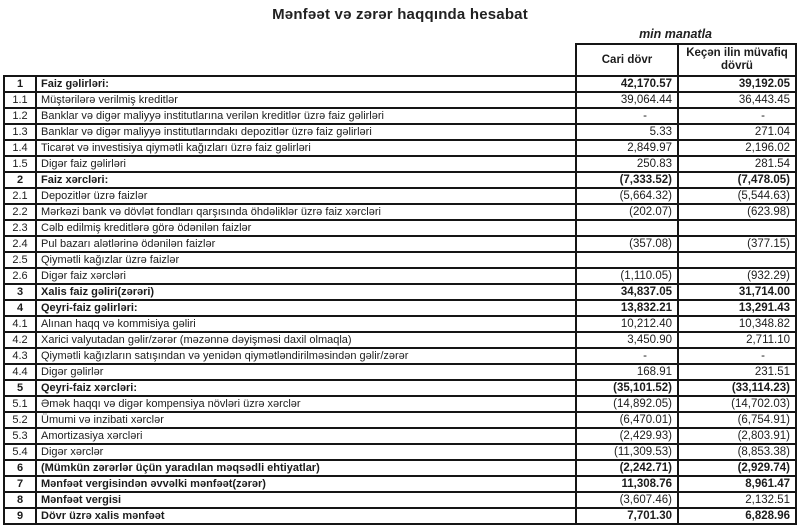 Image resolution: width=800 pixels, height=530 pixels. What do you see at coordinates (737, 132) in the screenshot?
I see `row-value-previous: 271.04` at bounding box center [737, 132].